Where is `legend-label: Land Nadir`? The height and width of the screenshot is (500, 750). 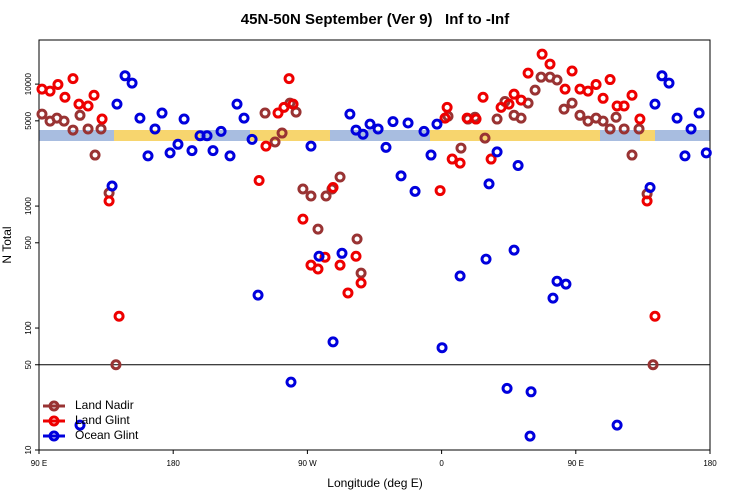
legend-label: Land Nadir is located at coordinates (104, 405).